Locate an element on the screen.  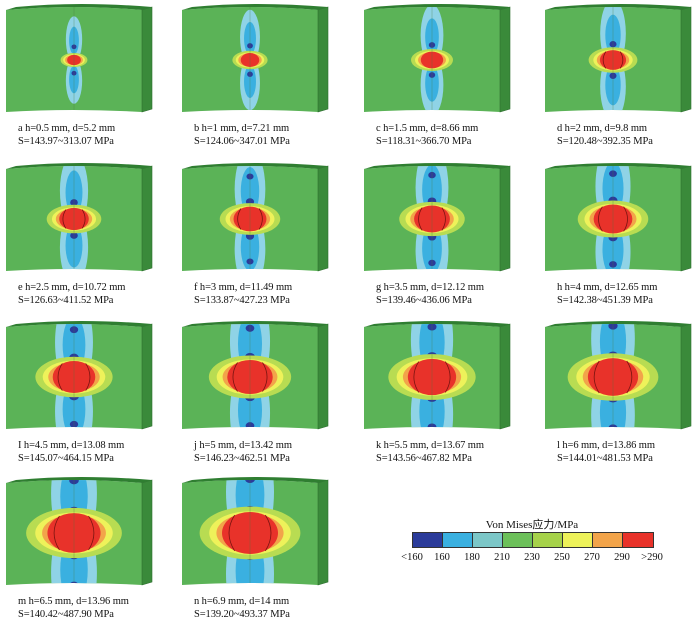
contour-panel-j: j h=5 mm, d=13.42 mm S=146.23~462.51 MPa is located at coordinates (259, 397).